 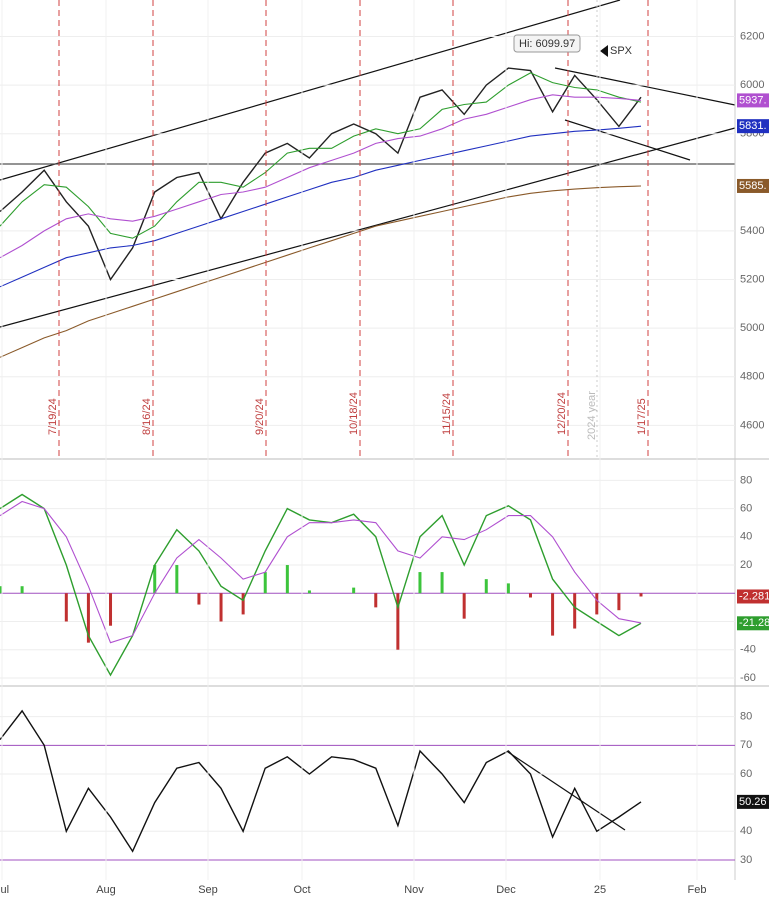 What do you see at coordinates (627, 140) in the screenshot?
I see `wedge-line` at bounding box center [627, 140].